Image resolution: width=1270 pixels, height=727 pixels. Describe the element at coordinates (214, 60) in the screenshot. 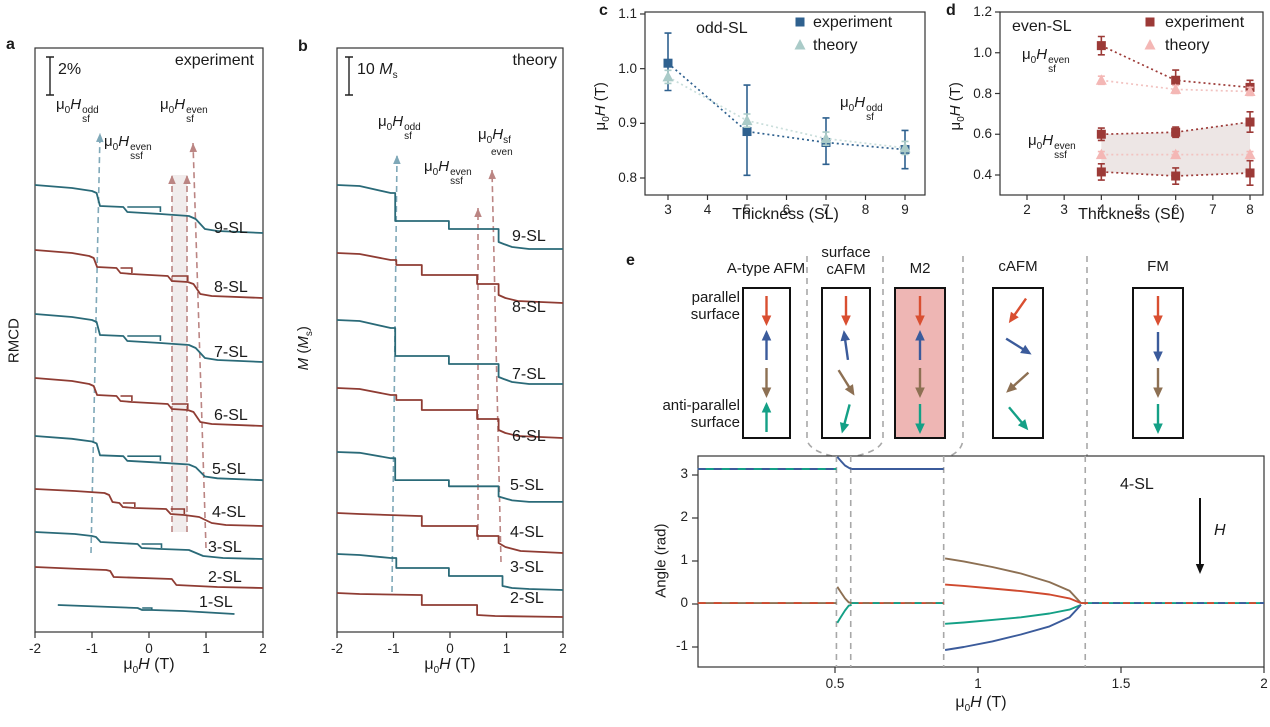

I see `panel-a-condition-label: experiment` at that location.